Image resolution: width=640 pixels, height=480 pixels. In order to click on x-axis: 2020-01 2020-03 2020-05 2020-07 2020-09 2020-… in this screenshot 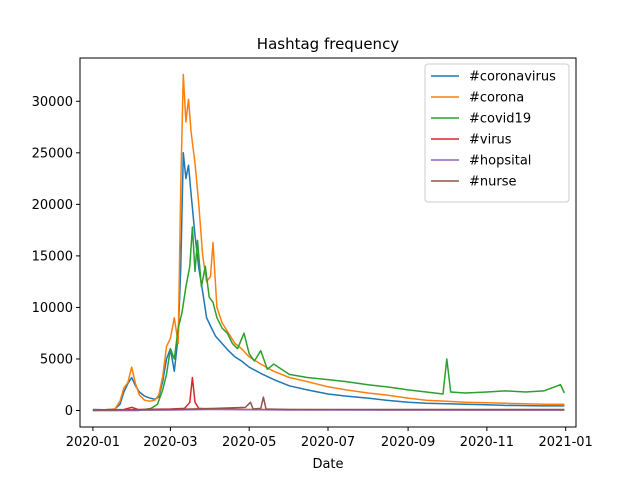, I will do `click(329, 438)`.